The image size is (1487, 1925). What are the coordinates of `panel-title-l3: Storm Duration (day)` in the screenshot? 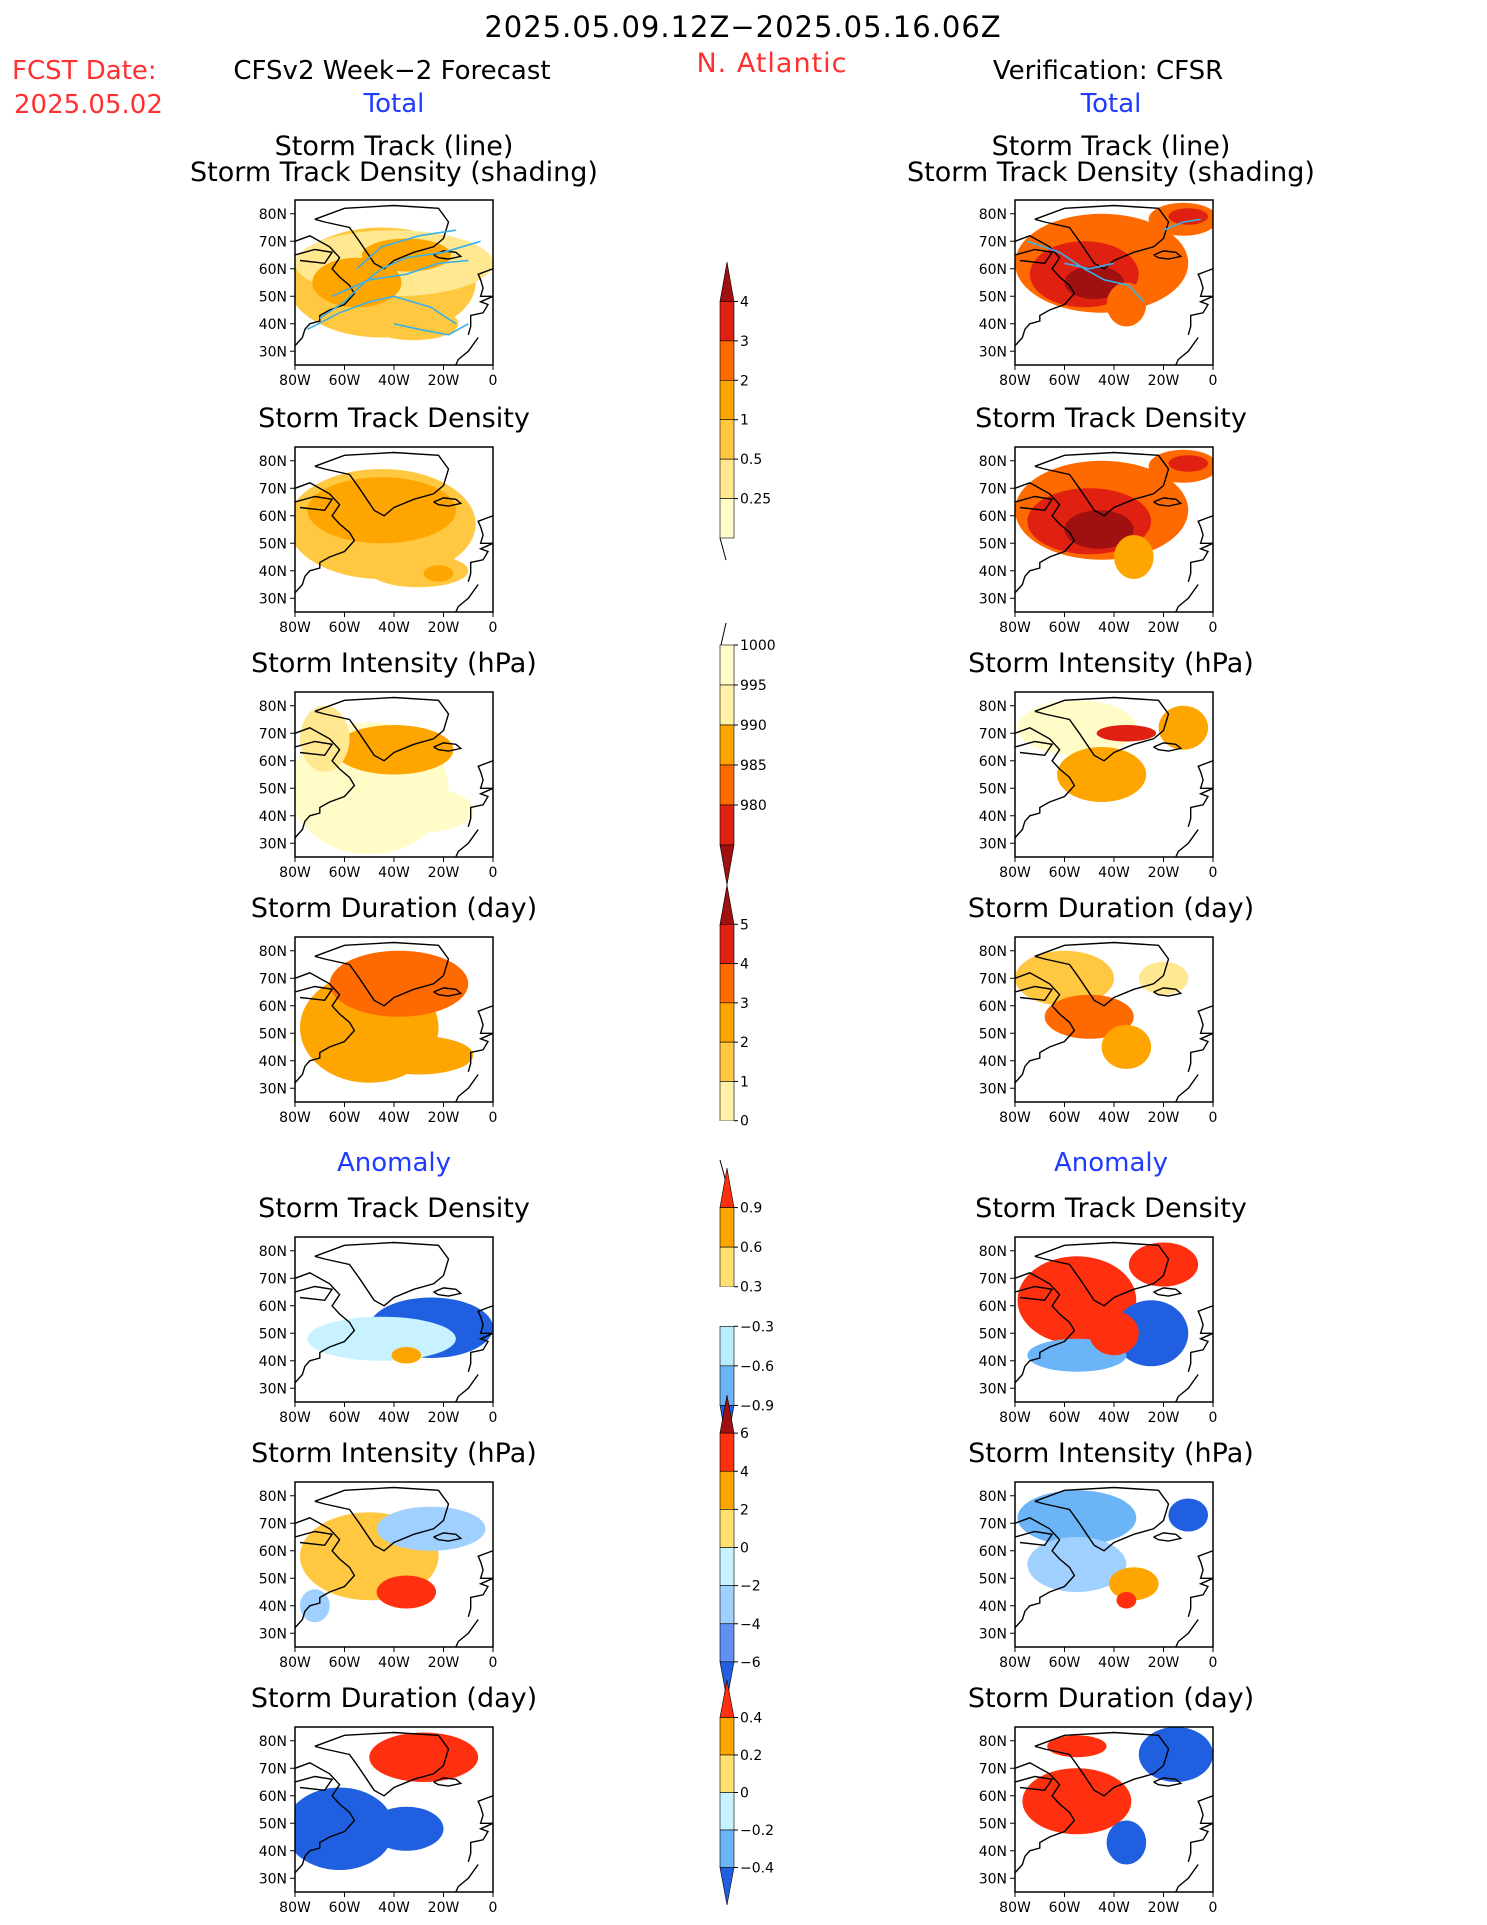 It's located at (394, 908).